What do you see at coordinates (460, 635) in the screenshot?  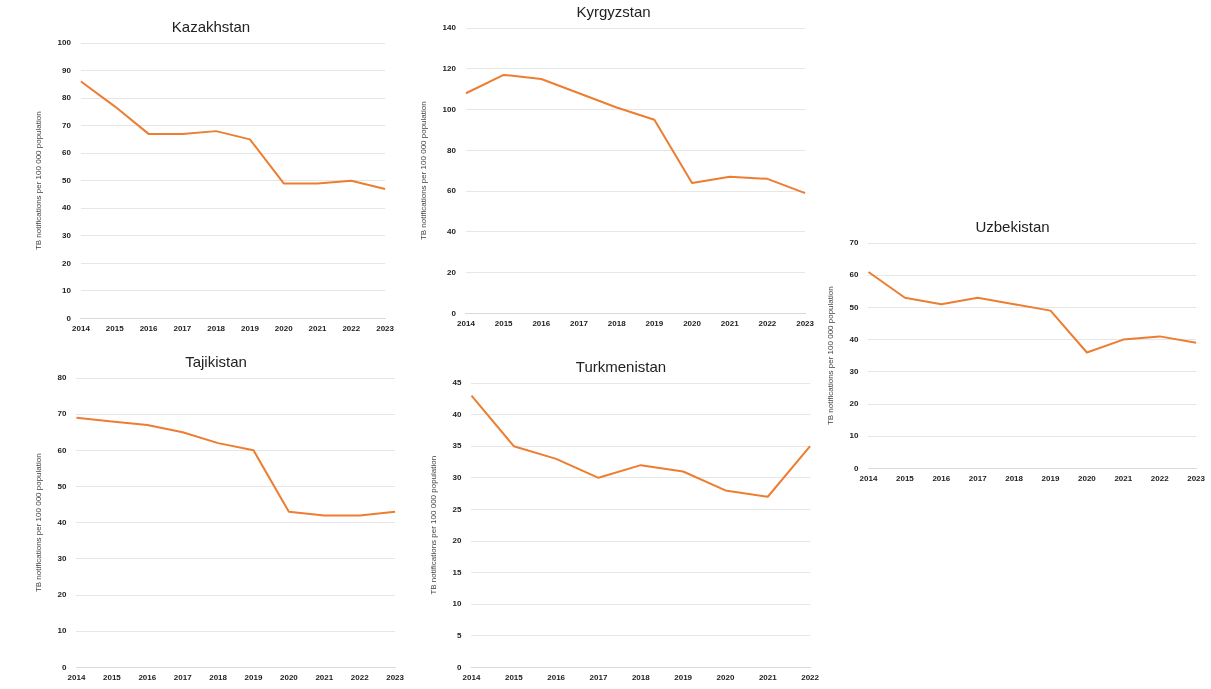 I see `y-tick-label: 5` at bounding box center [460, 635].